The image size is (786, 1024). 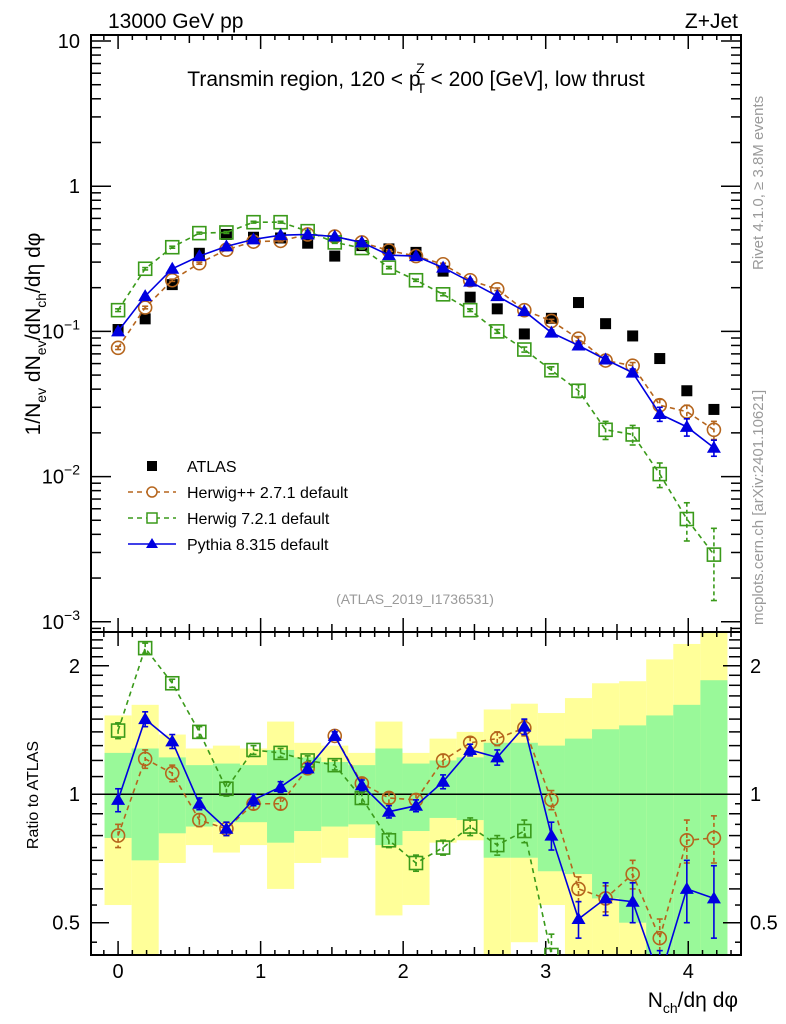 What do you see at coordinates (118, 972) in the screenshot?
I see `x-tick-label: 0` at bounding box center [118, 972].